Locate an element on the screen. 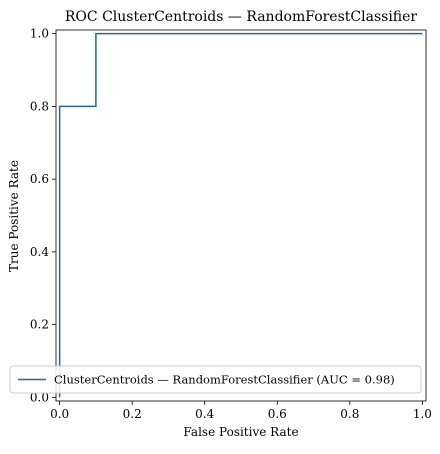 This screenshot has width=440, height=454. x-tick-label: 0.4 is located at coordinates (204, 414).